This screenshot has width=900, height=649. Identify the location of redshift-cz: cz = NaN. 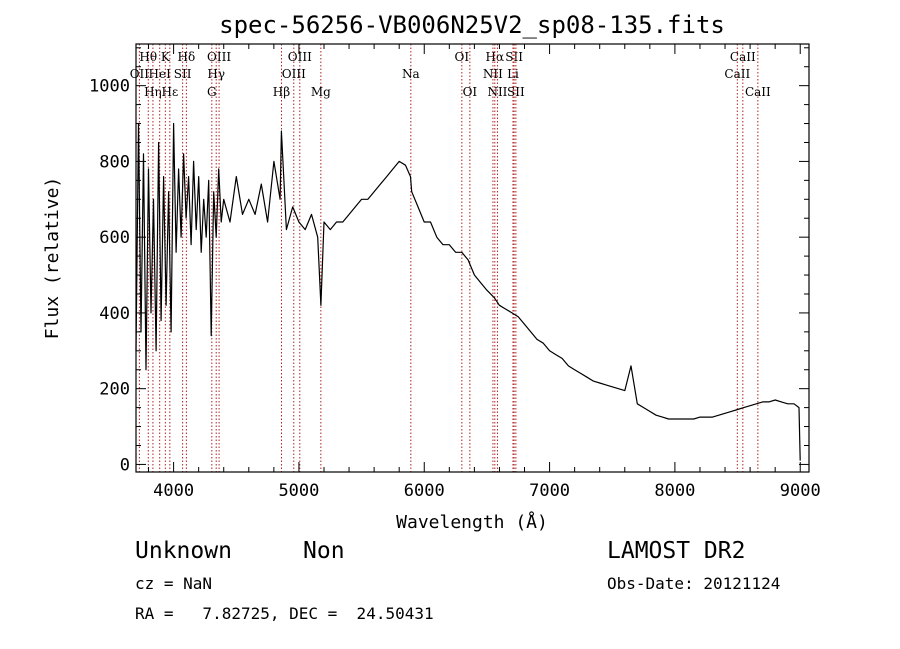
(174, 583).